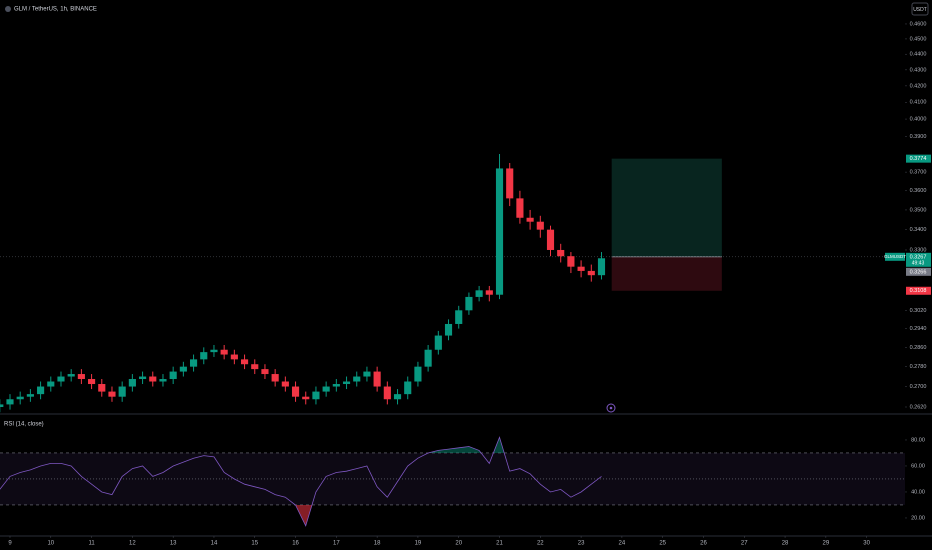 This screenshot has height=550, width=932. Describe the element at coordinates (918, 210) in the screenshot. I see `y-tick-label: 0.3500` at that location.